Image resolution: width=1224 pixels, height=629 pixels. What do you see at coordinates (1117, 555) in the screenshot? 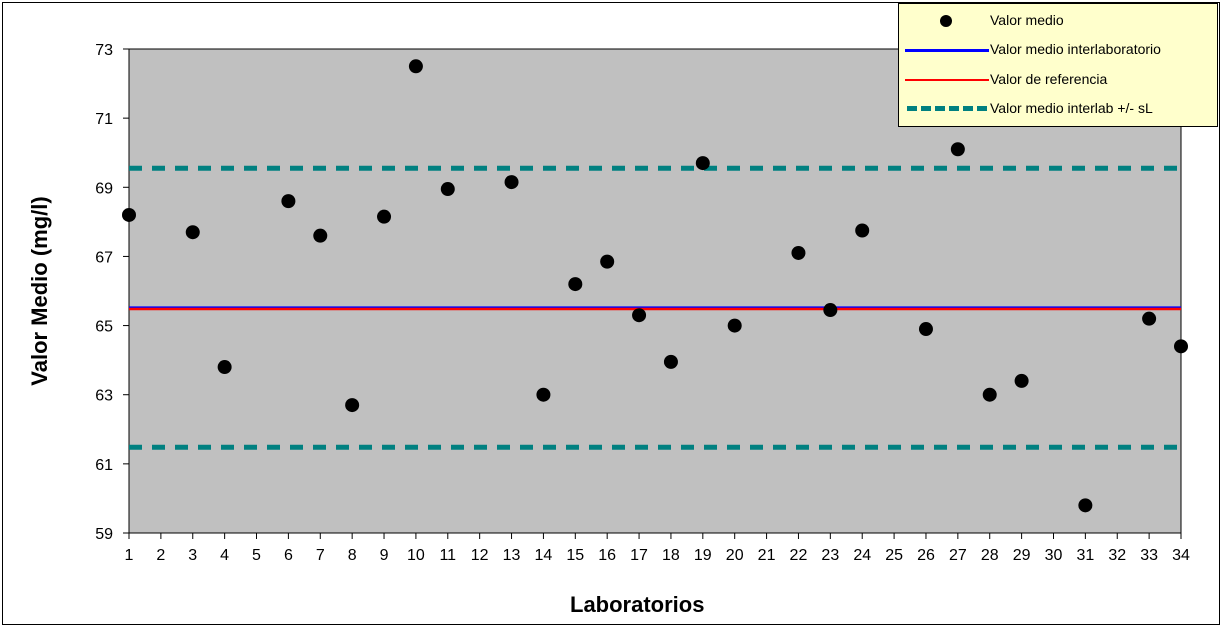
I see `x-tick-label: 32` at bounding box center [1117, 555].